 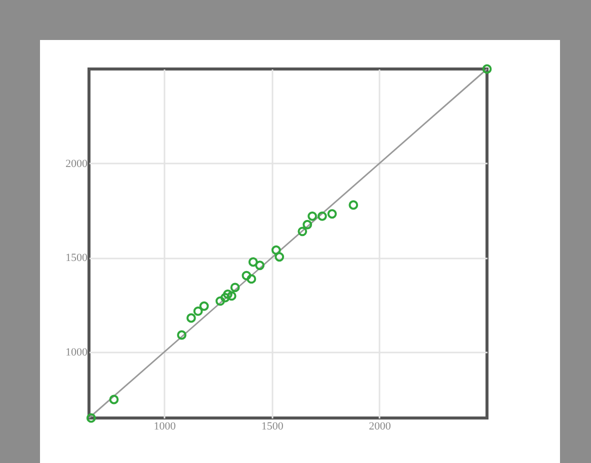 What do you see at coordinates (165, 426) in the screenshot?
I see `x-tick-label: 1000` at bounding box center [165, 426].